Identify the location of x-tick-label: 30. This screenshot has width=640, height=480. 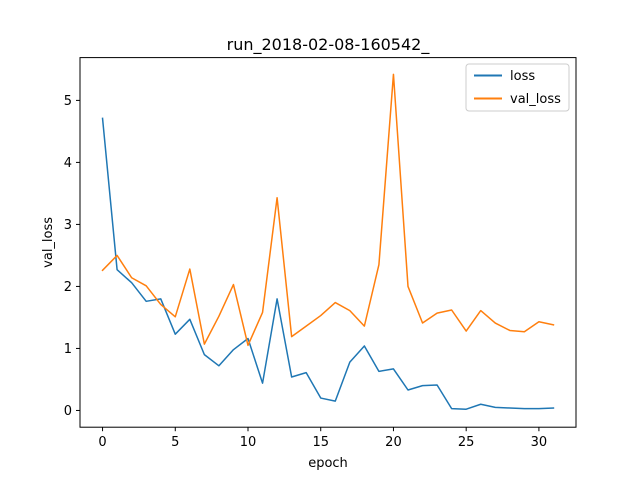
(539, 442).